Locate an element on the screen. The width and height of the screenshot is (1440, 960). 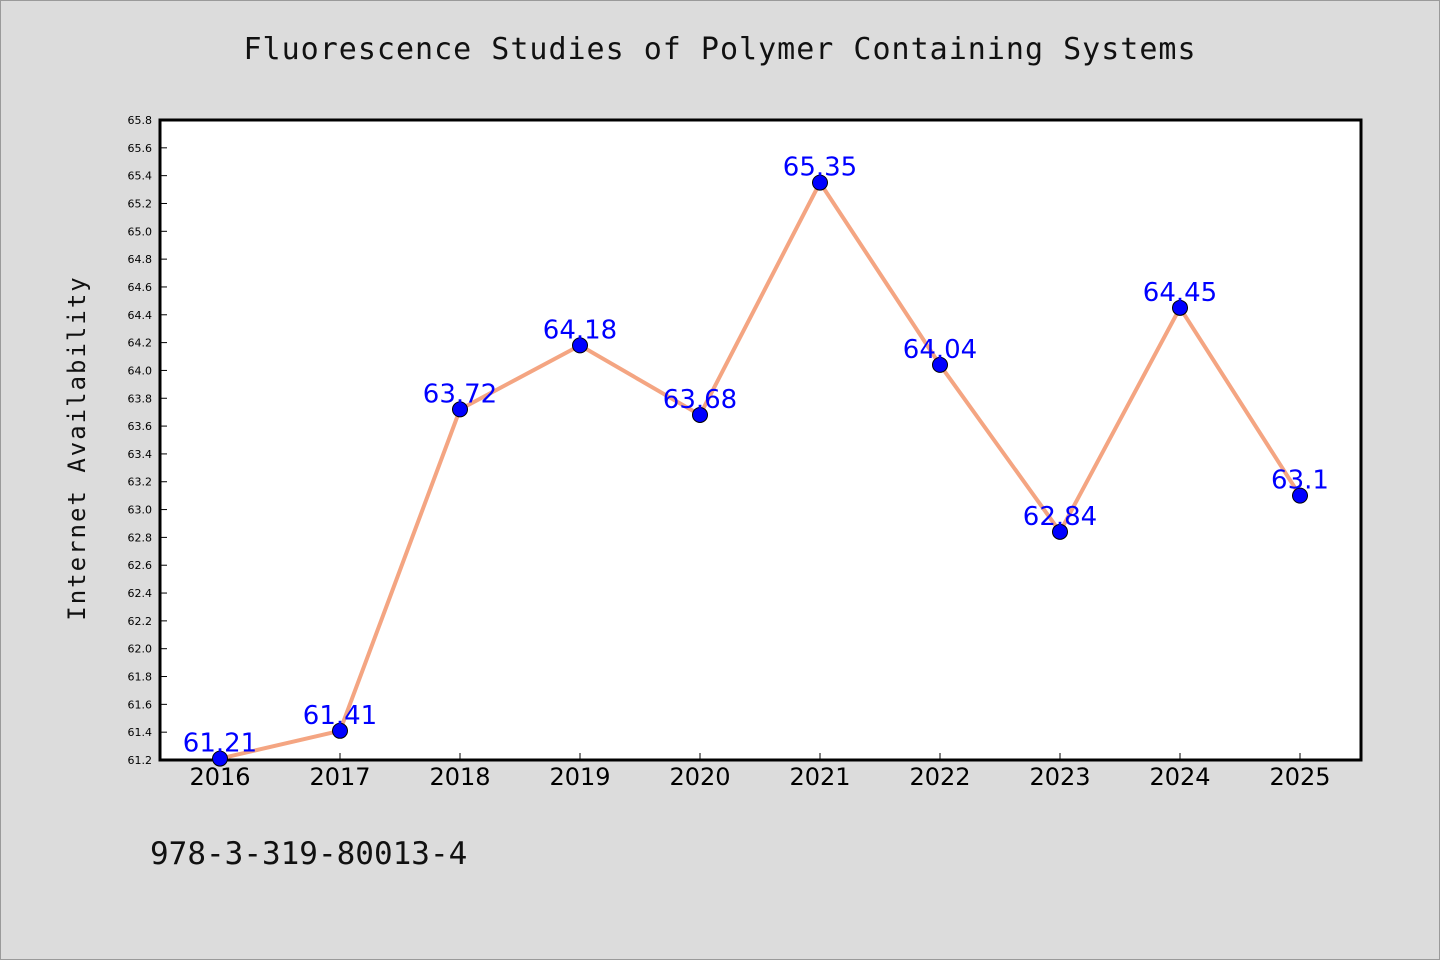
y-tick-label: 64.2 is located at coordinates (140, 343).